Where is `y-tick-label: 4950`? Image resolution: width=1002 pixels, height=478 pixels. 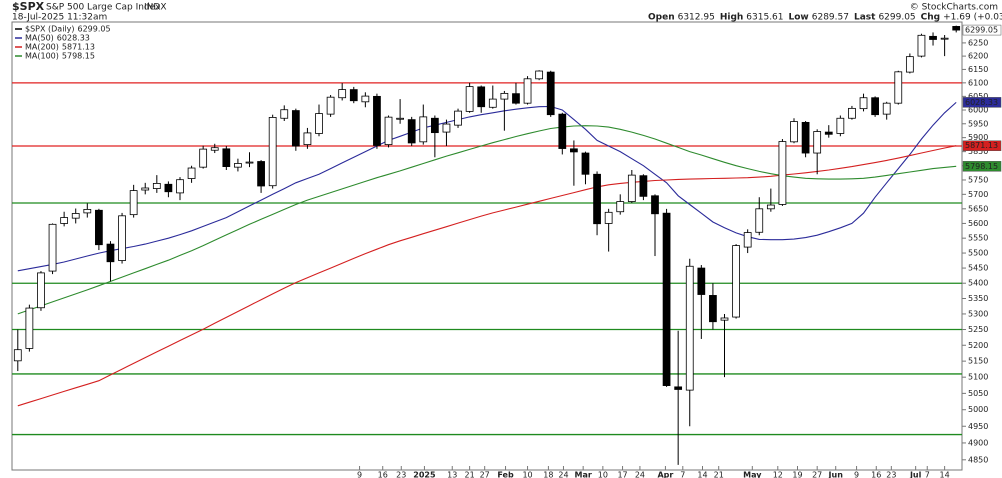
y-tick-label: 4950 is located at coordinates (978, 426).